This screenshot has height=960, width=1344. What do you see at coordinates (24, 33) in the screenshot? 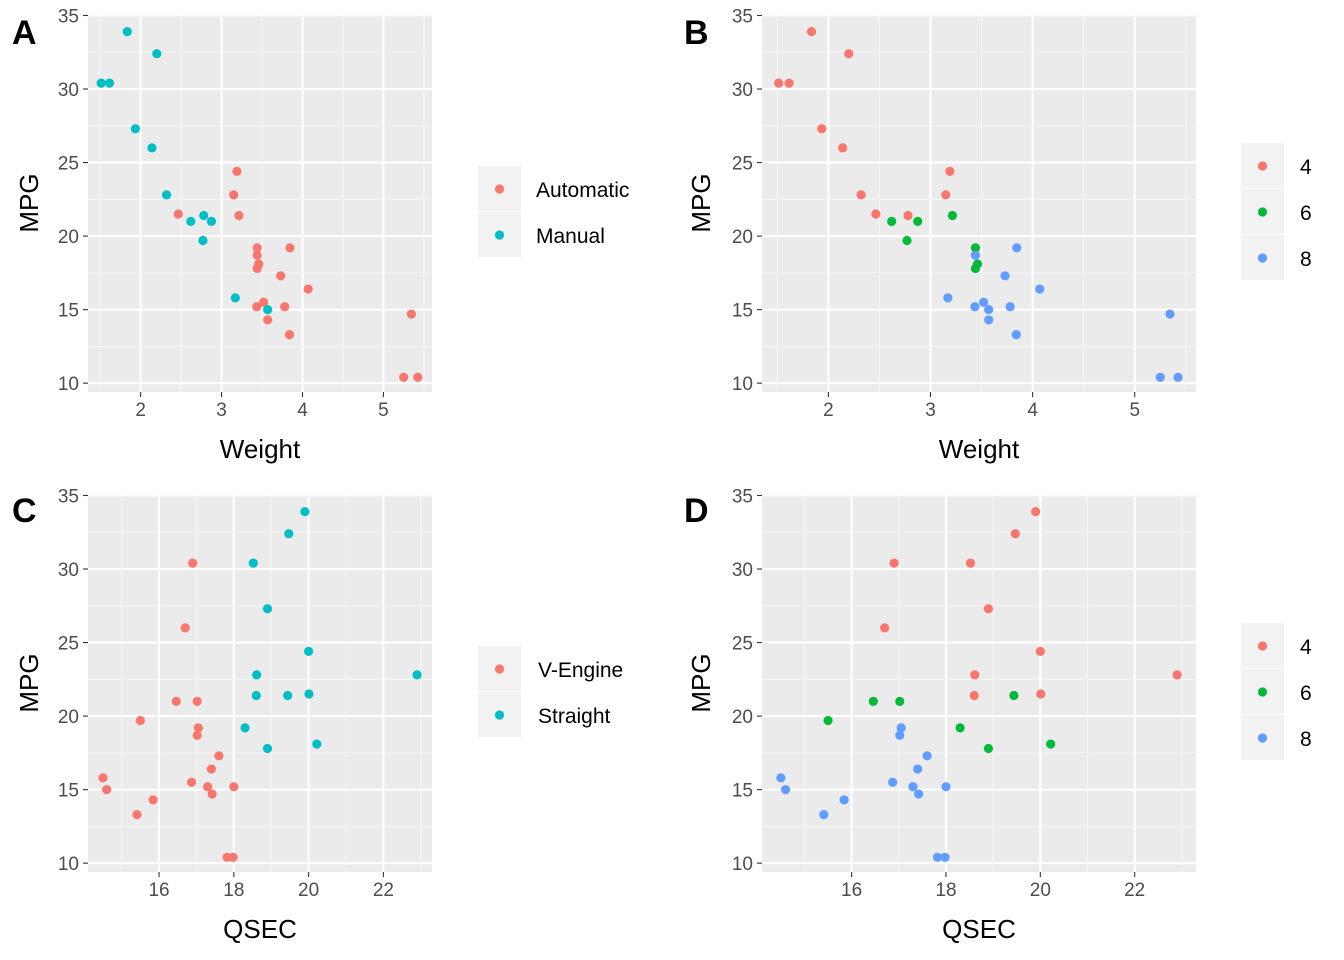
I see `panel-tag: A` at bounding box center [24, 33].